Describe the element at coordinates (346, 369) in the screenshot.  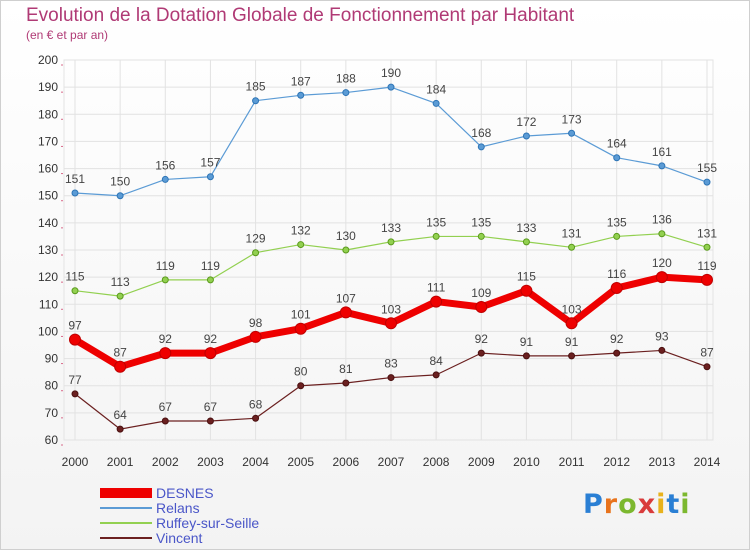
I see `data-label: 81` at that location.